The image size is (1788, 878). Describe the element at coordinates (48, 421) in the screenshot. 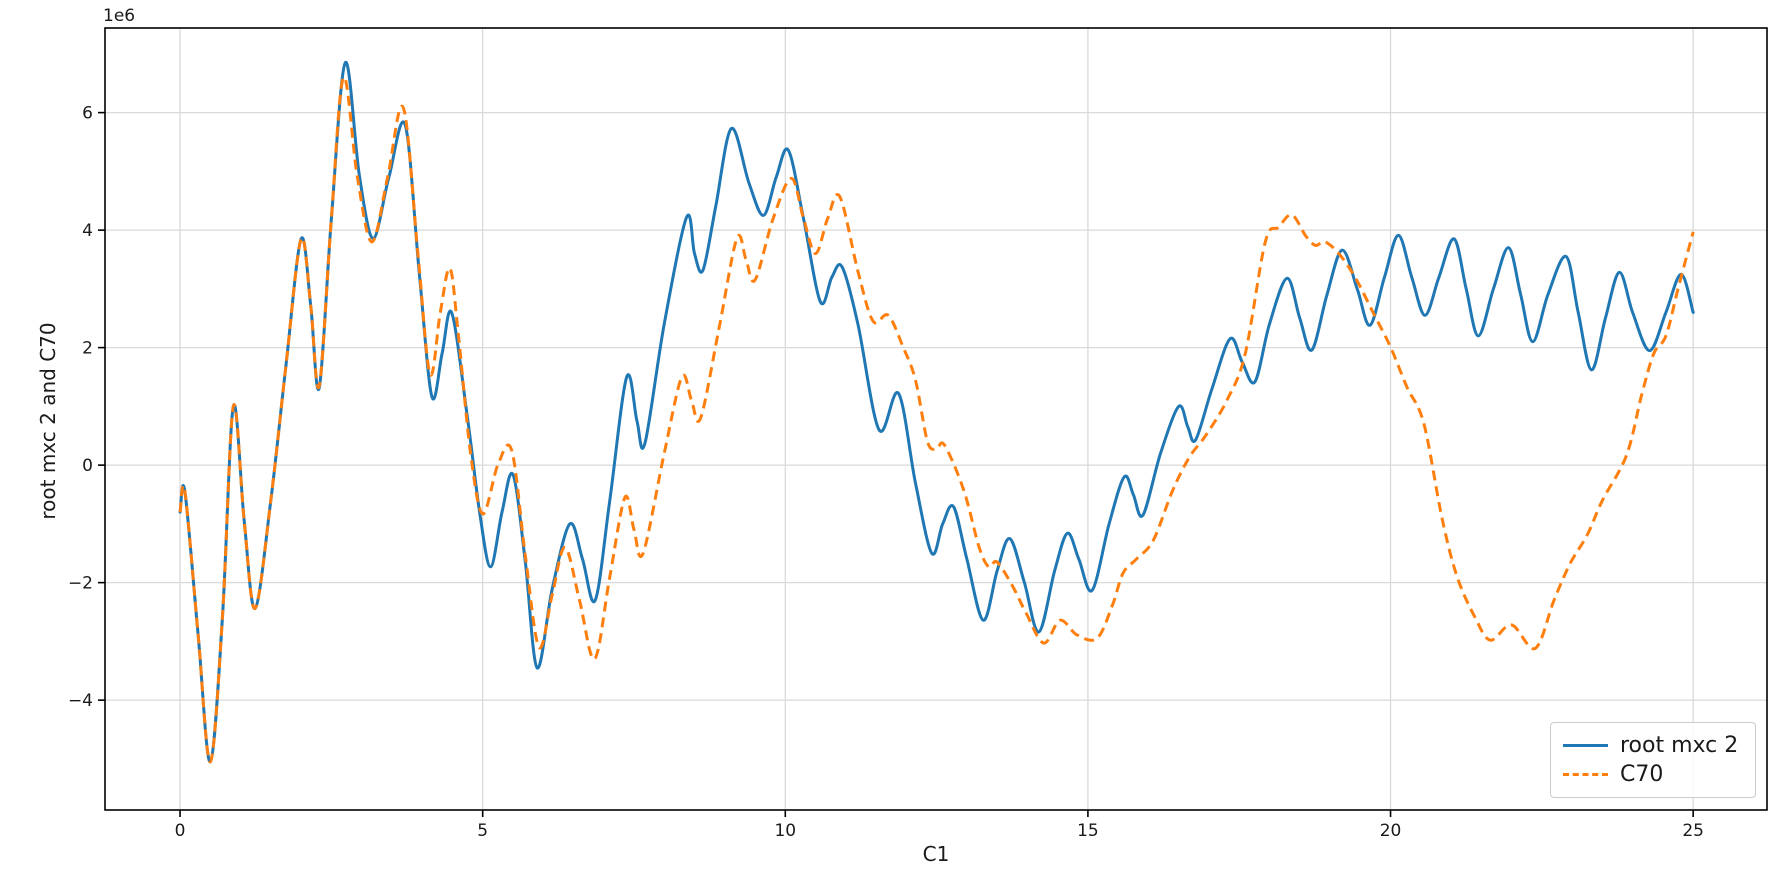

I see `y-axis-title: root mxc 2 and C70` at that location.